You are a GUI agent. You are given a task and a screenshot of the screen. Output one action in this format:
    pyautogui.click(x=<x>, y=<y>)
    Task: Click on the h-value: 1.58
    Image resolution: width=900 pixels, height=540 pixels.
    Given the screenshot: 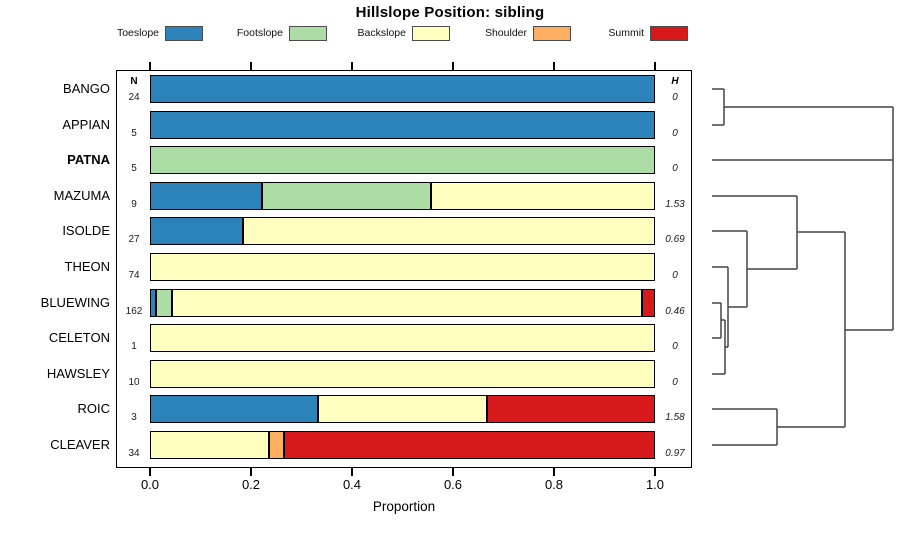 What is the action you would take?
    pyautogui.click(x=675, y=418)
    